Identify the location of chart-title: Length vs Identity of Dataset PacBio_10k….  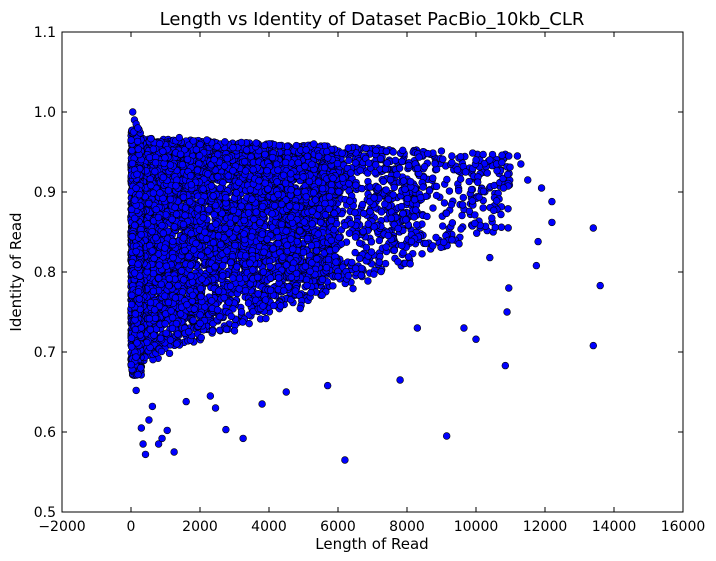
(372, 19).